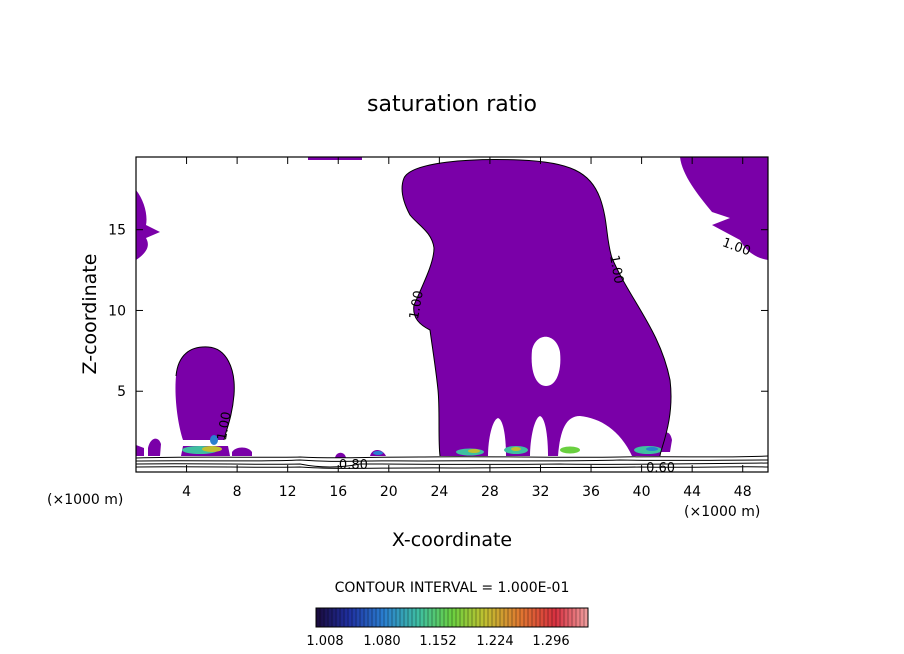 The width and height of the screenshot is (904, 654). I want to click on colorbar-tick-label: 1.080, so click(381, 641).